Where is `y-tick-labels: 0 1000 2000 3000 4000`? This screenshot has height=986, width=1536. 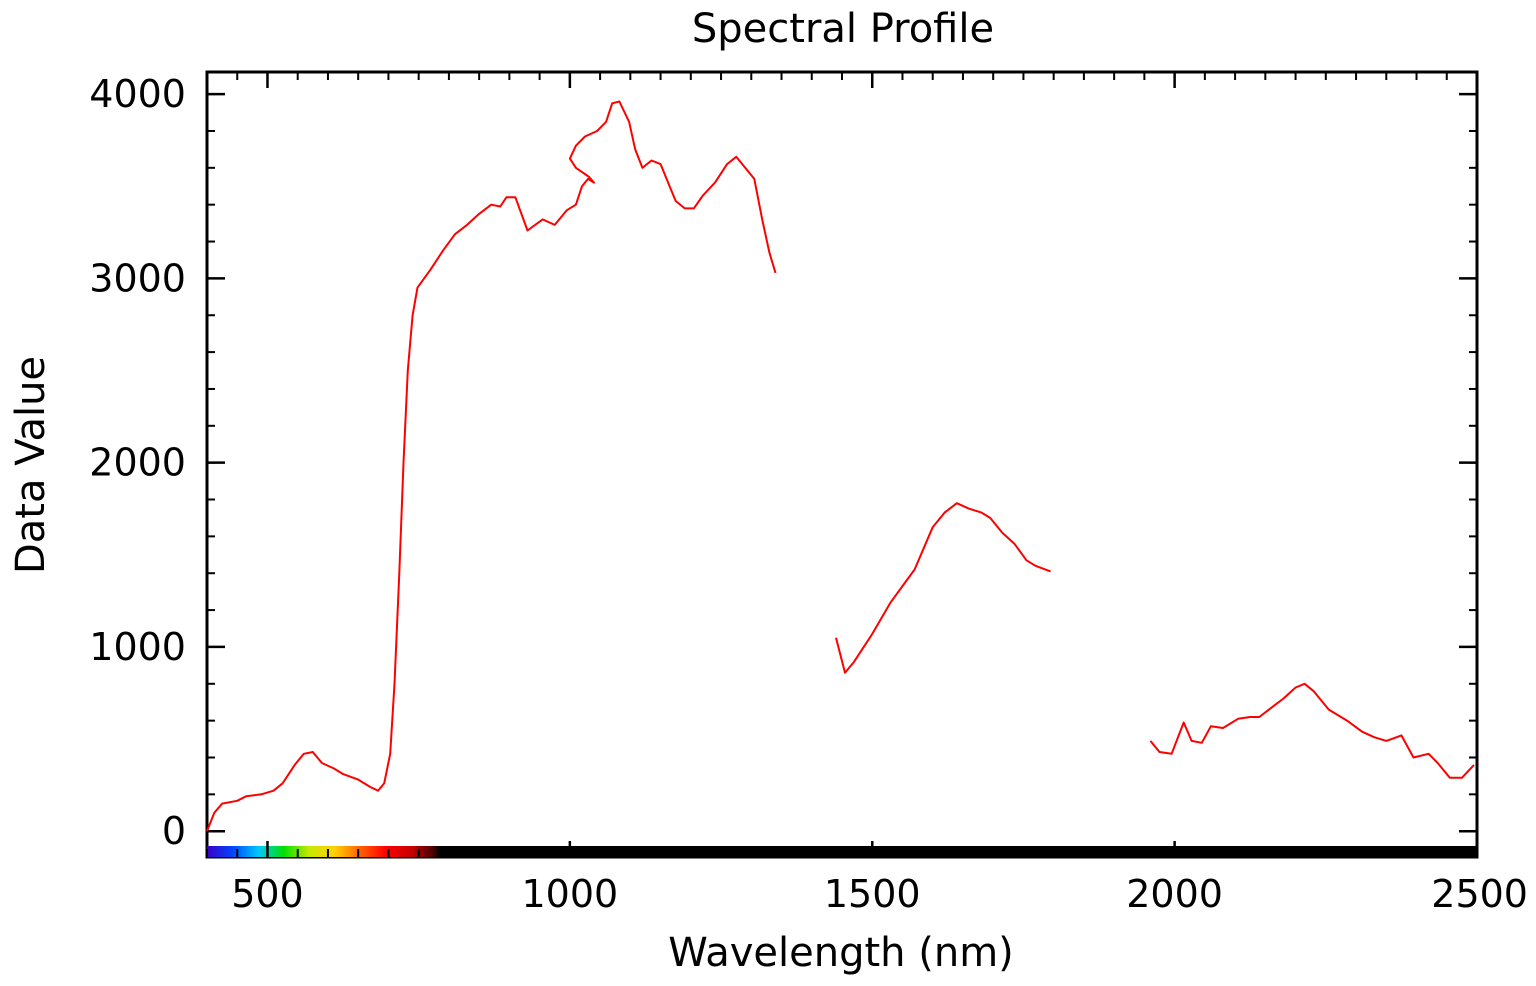
y-tick-labels: 0 1000 2000 3000 4000 is located at coordinates (137, 462).